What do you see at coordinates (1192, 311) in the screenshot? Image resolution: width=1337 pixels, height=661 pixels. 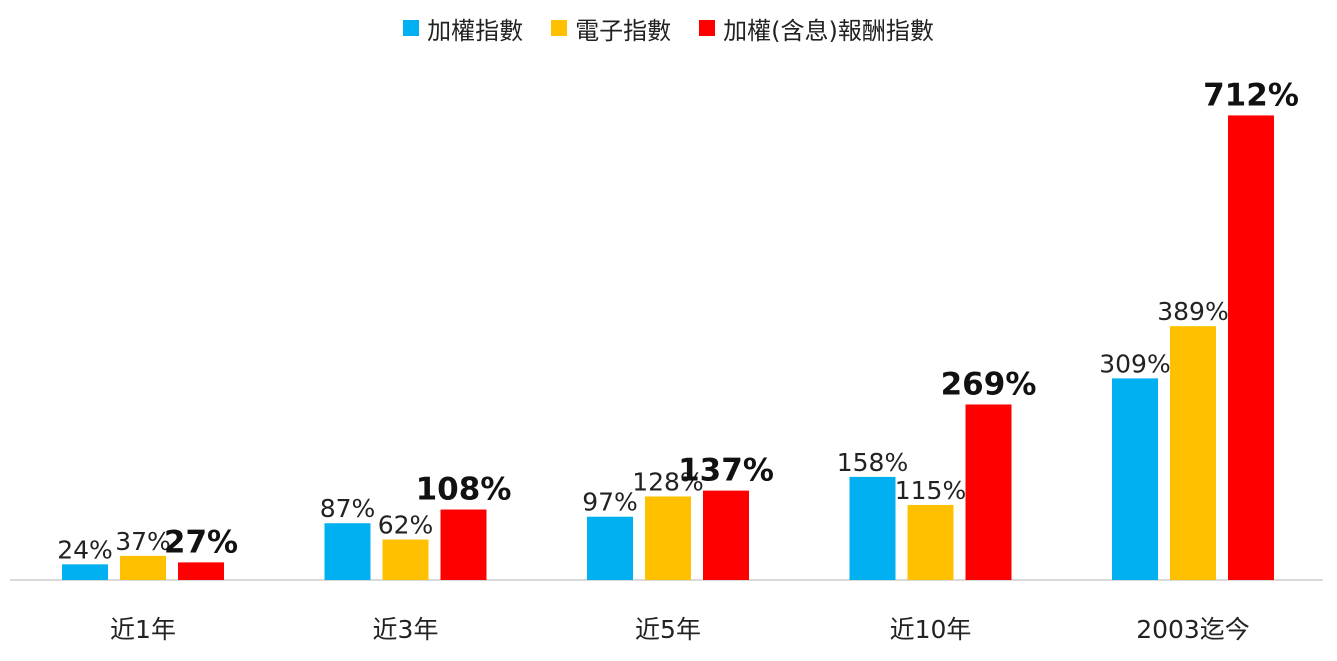 I see `data-label: 389%` at bounding box center [1192, 311].